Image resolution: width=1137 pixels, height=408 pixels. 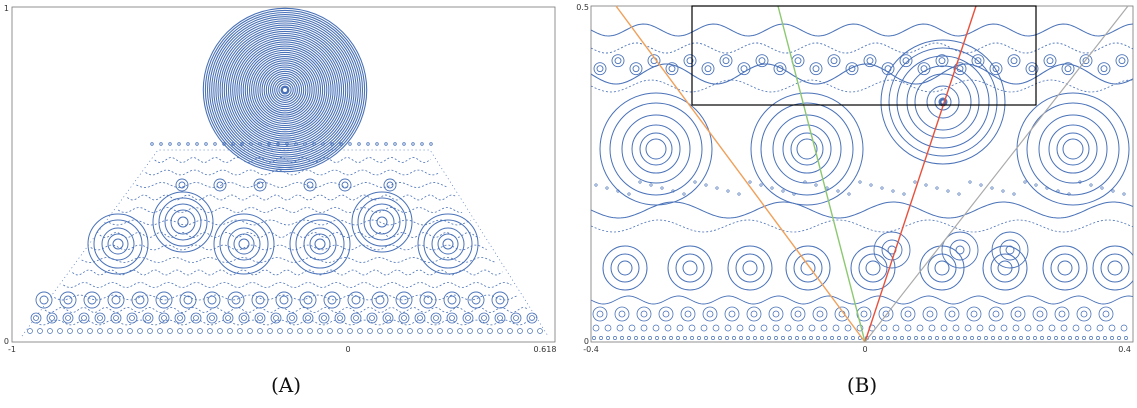 I want to click on panel-a-ytick-top: 1, so click(x=6, y=8).